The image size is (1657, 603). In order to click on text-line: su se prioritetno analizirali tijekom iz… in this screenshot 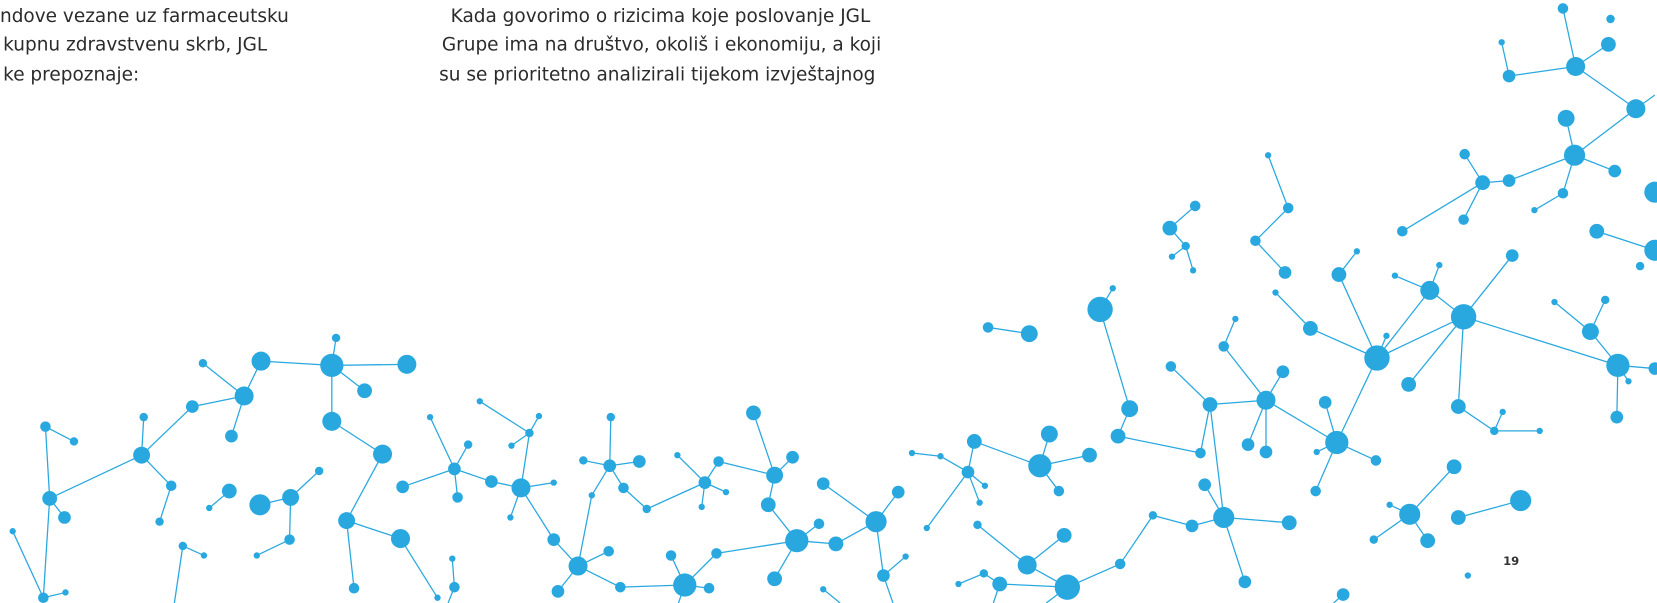, I will do `click(657, 74)`.